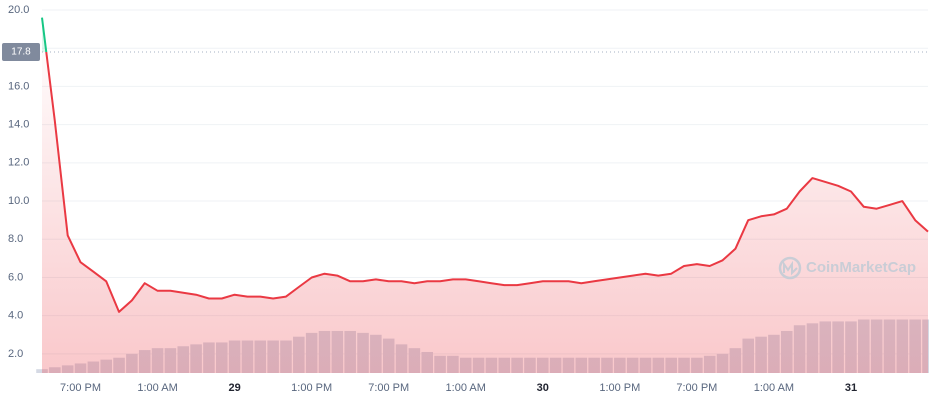 This screenshot has height=400, width=929. I want to click on y-tick-label: 4.0, so click(15, 316).